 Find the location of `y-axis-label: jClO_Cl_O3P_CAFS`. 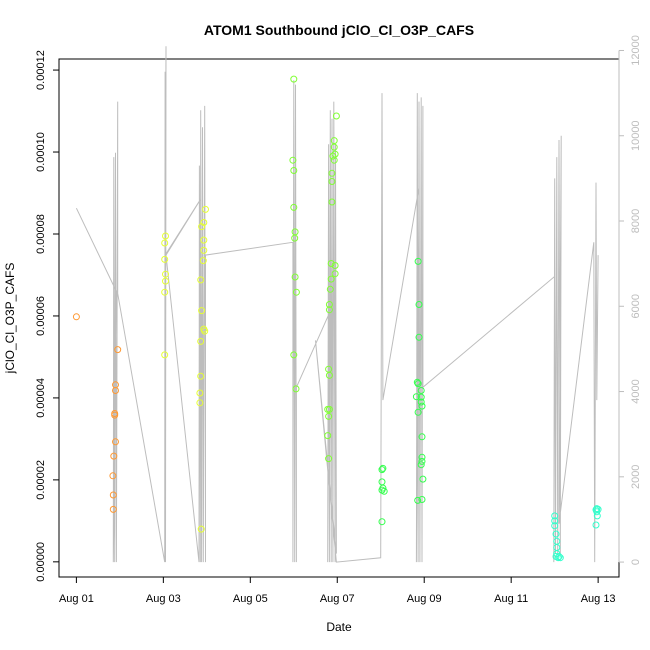

y-axis-label: jClO_Cl_O3P_CAFS is located at coordinates (10, 319).